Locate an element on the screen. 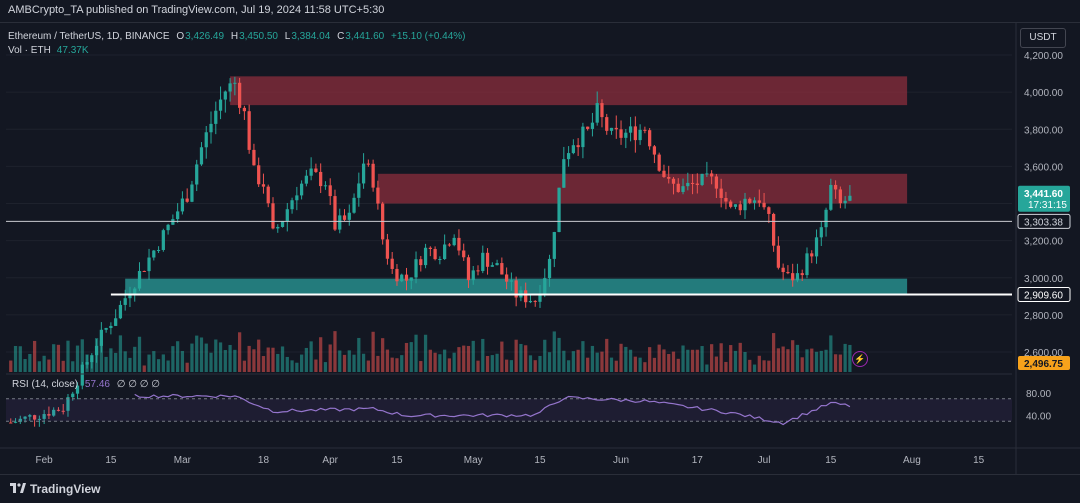 Image resolution: width=1080 pixels, height=503 pixels. time-tick-label: 18 is located at coordinates (264, 460).